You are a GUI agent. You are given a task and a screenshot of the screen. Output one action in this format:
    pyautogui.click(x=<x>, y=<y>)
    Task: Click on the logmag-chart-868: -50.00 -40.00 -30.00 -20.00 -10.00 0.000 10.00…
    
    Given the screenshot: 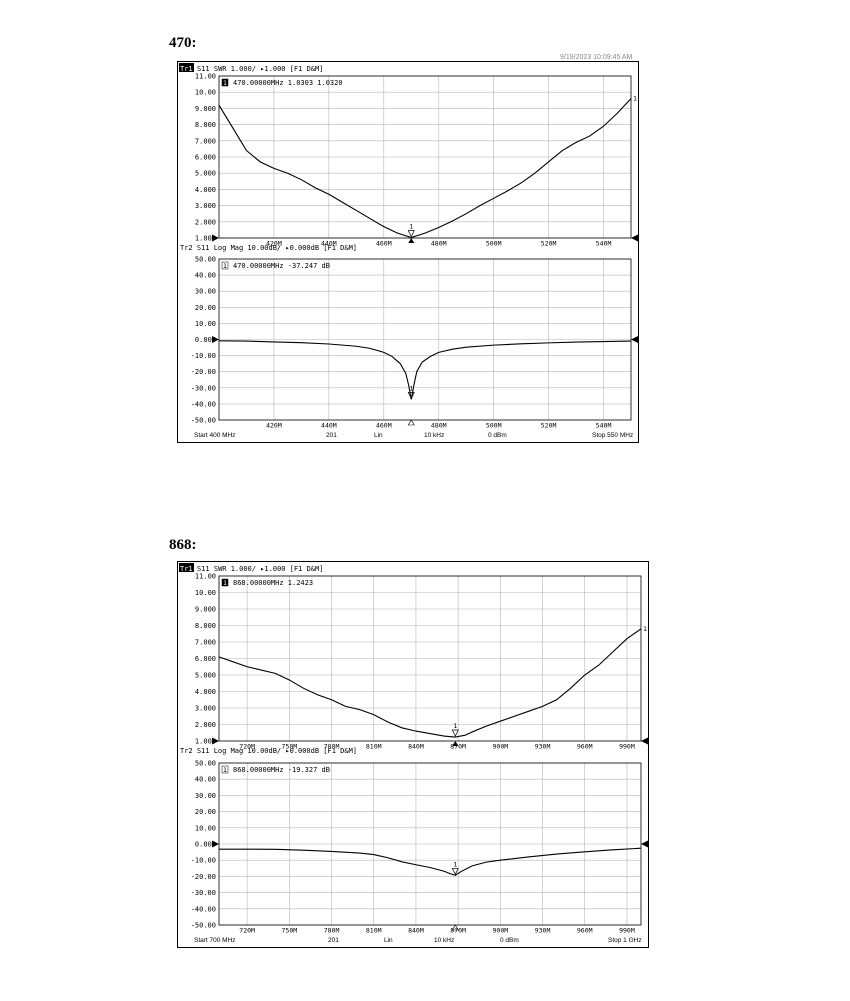 What is the action you would take?
    pyautogui.click(x=419, y=847)
    